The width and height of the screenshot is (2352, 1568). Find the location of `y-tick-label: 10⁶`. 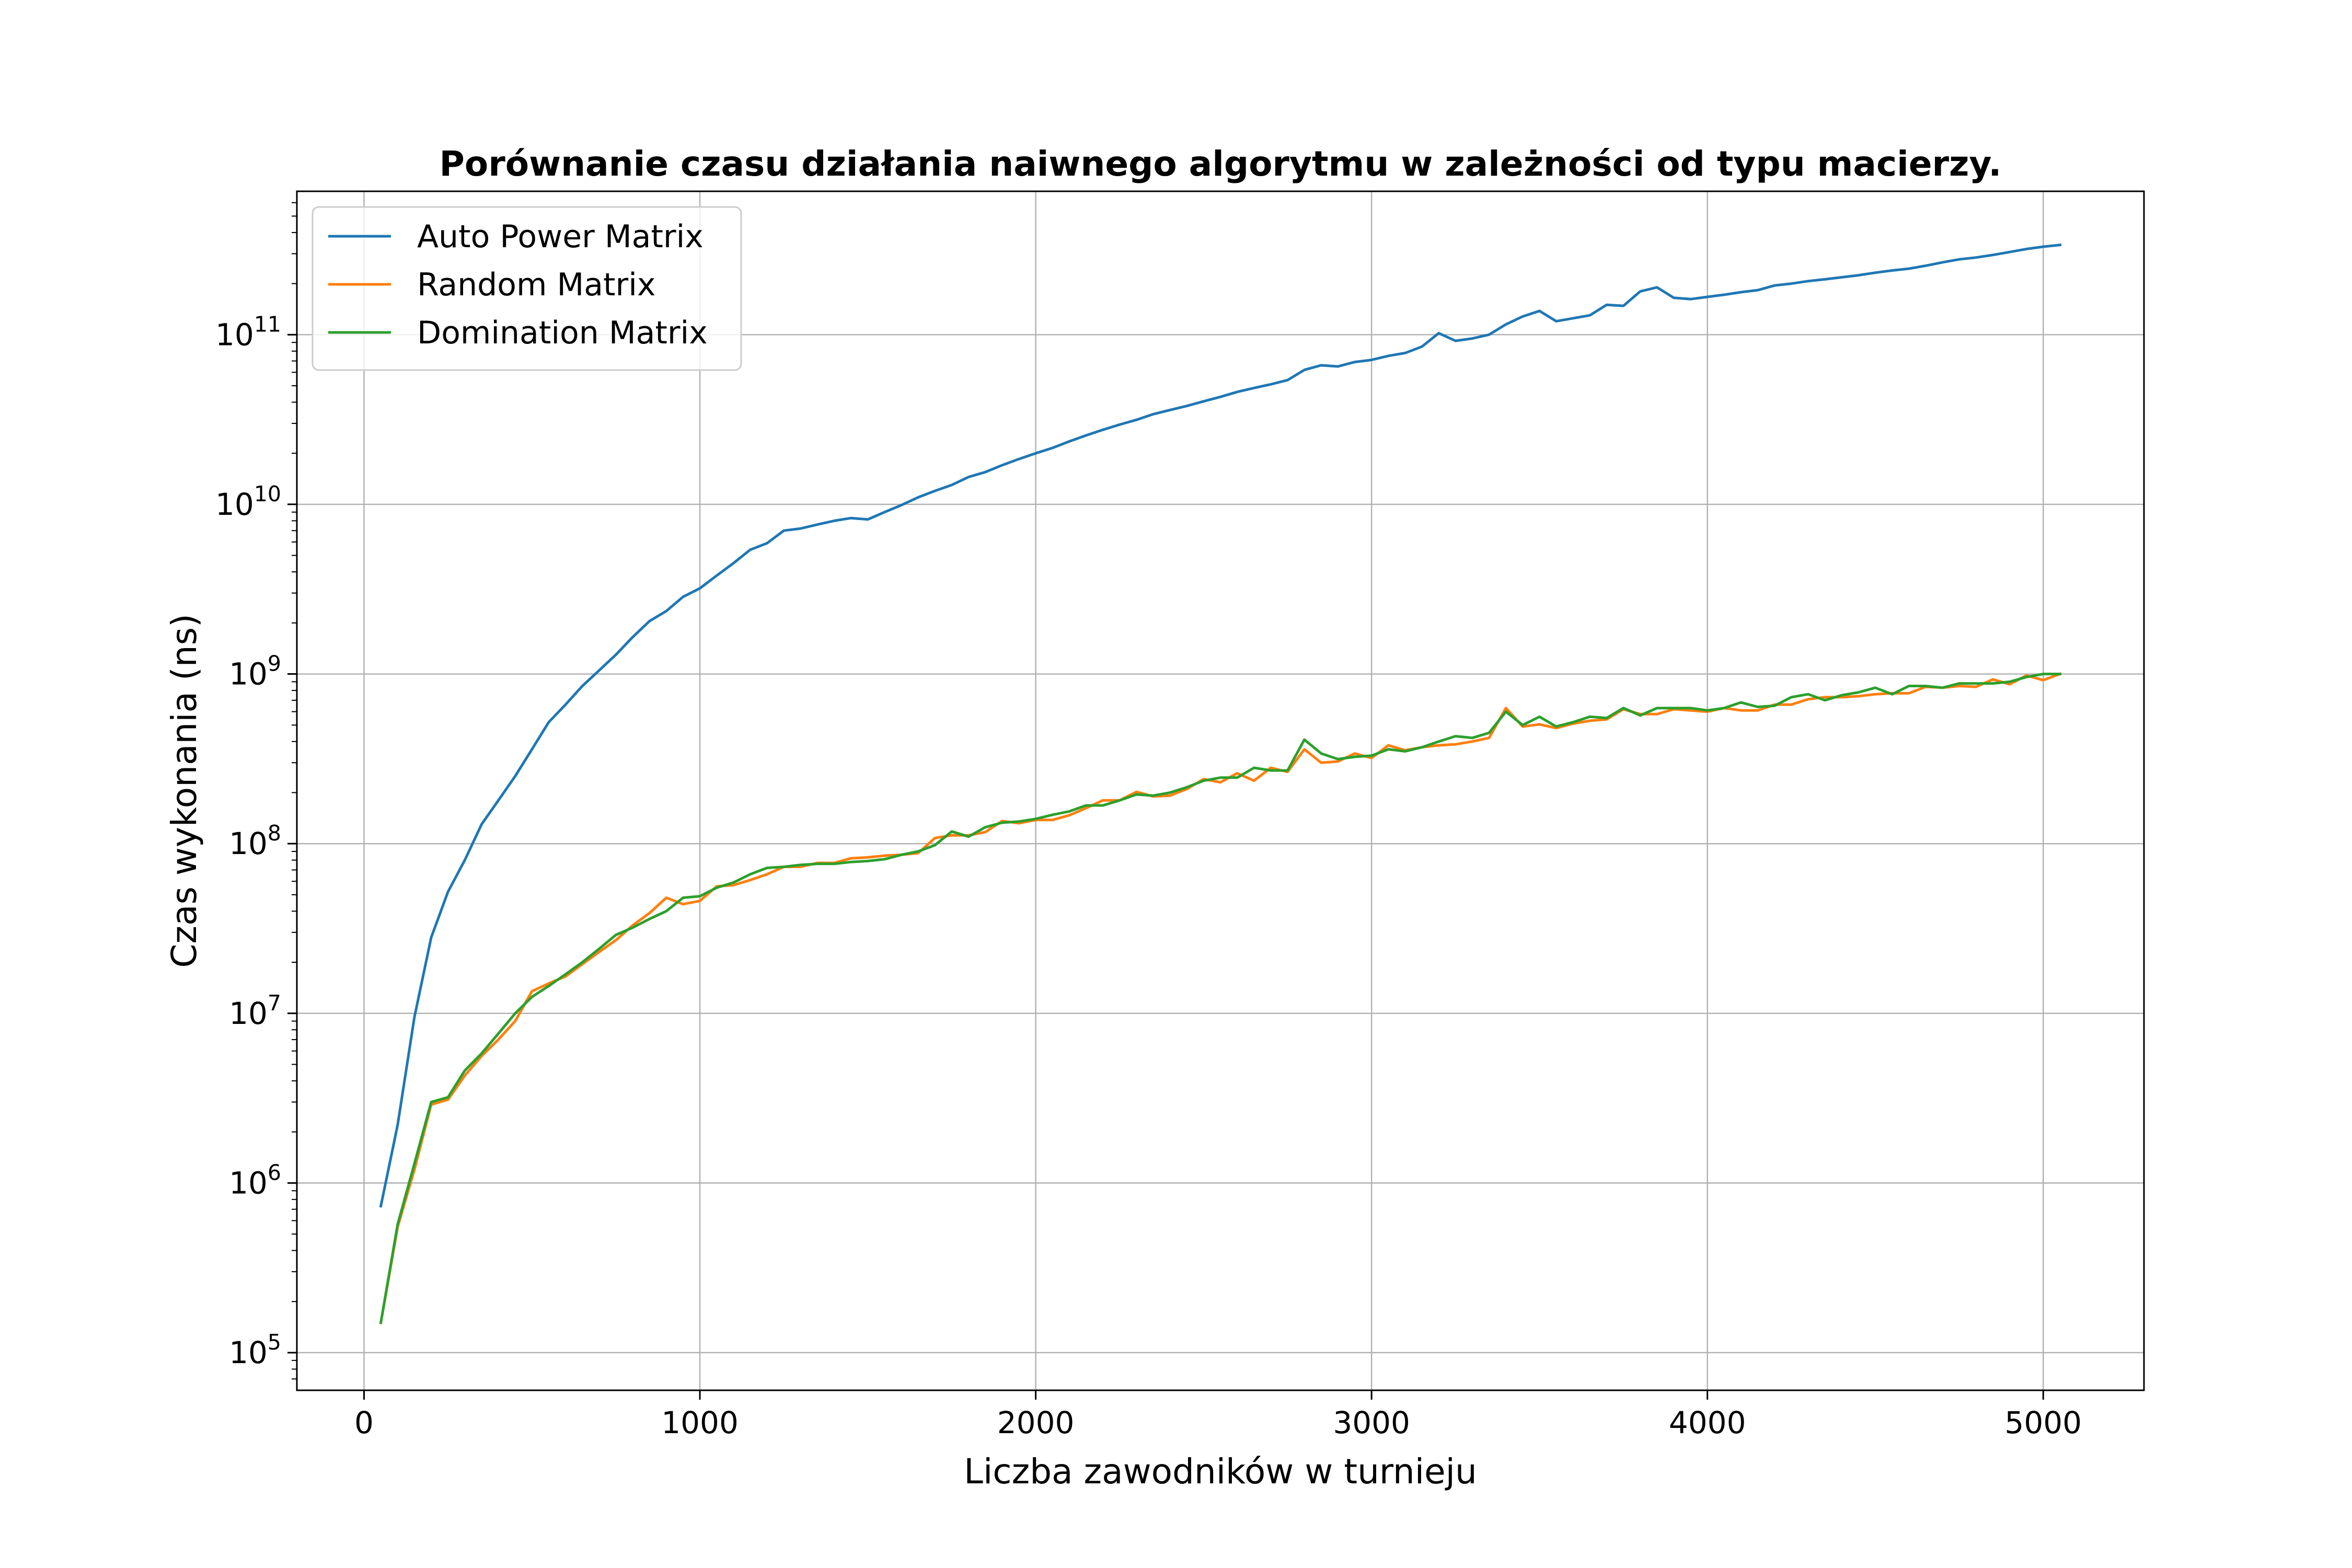

y-tick-label: 10⁶ is located at coordinates (255, 1180).